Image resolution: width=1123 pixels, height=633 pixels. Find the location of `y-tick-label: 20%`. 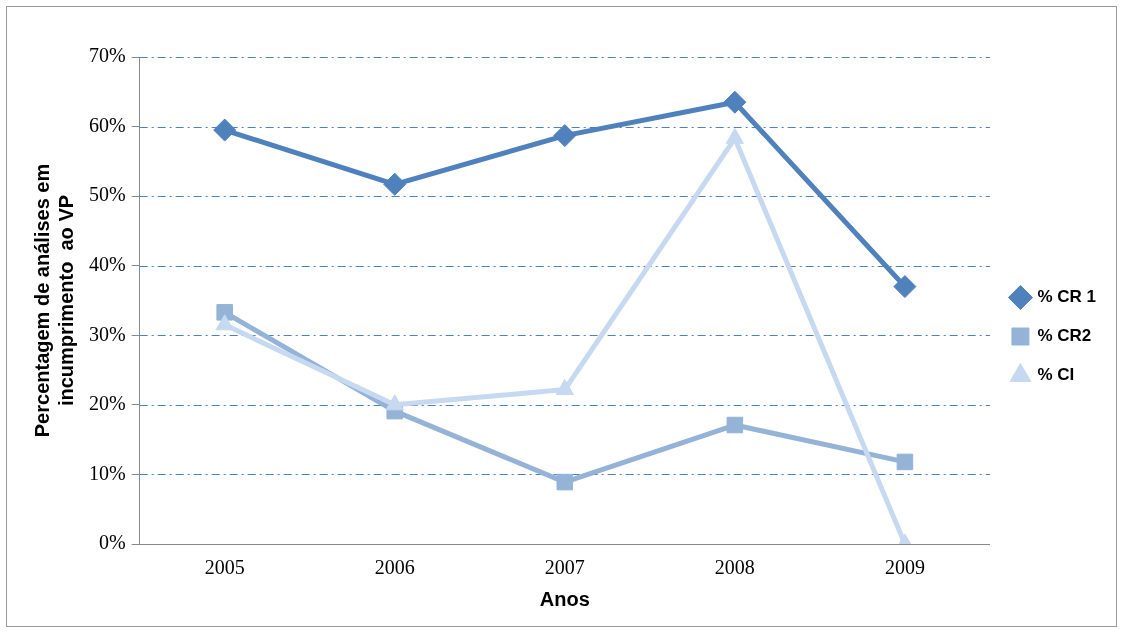

y-tick-label: 20% is located at coordinates (107, 403).